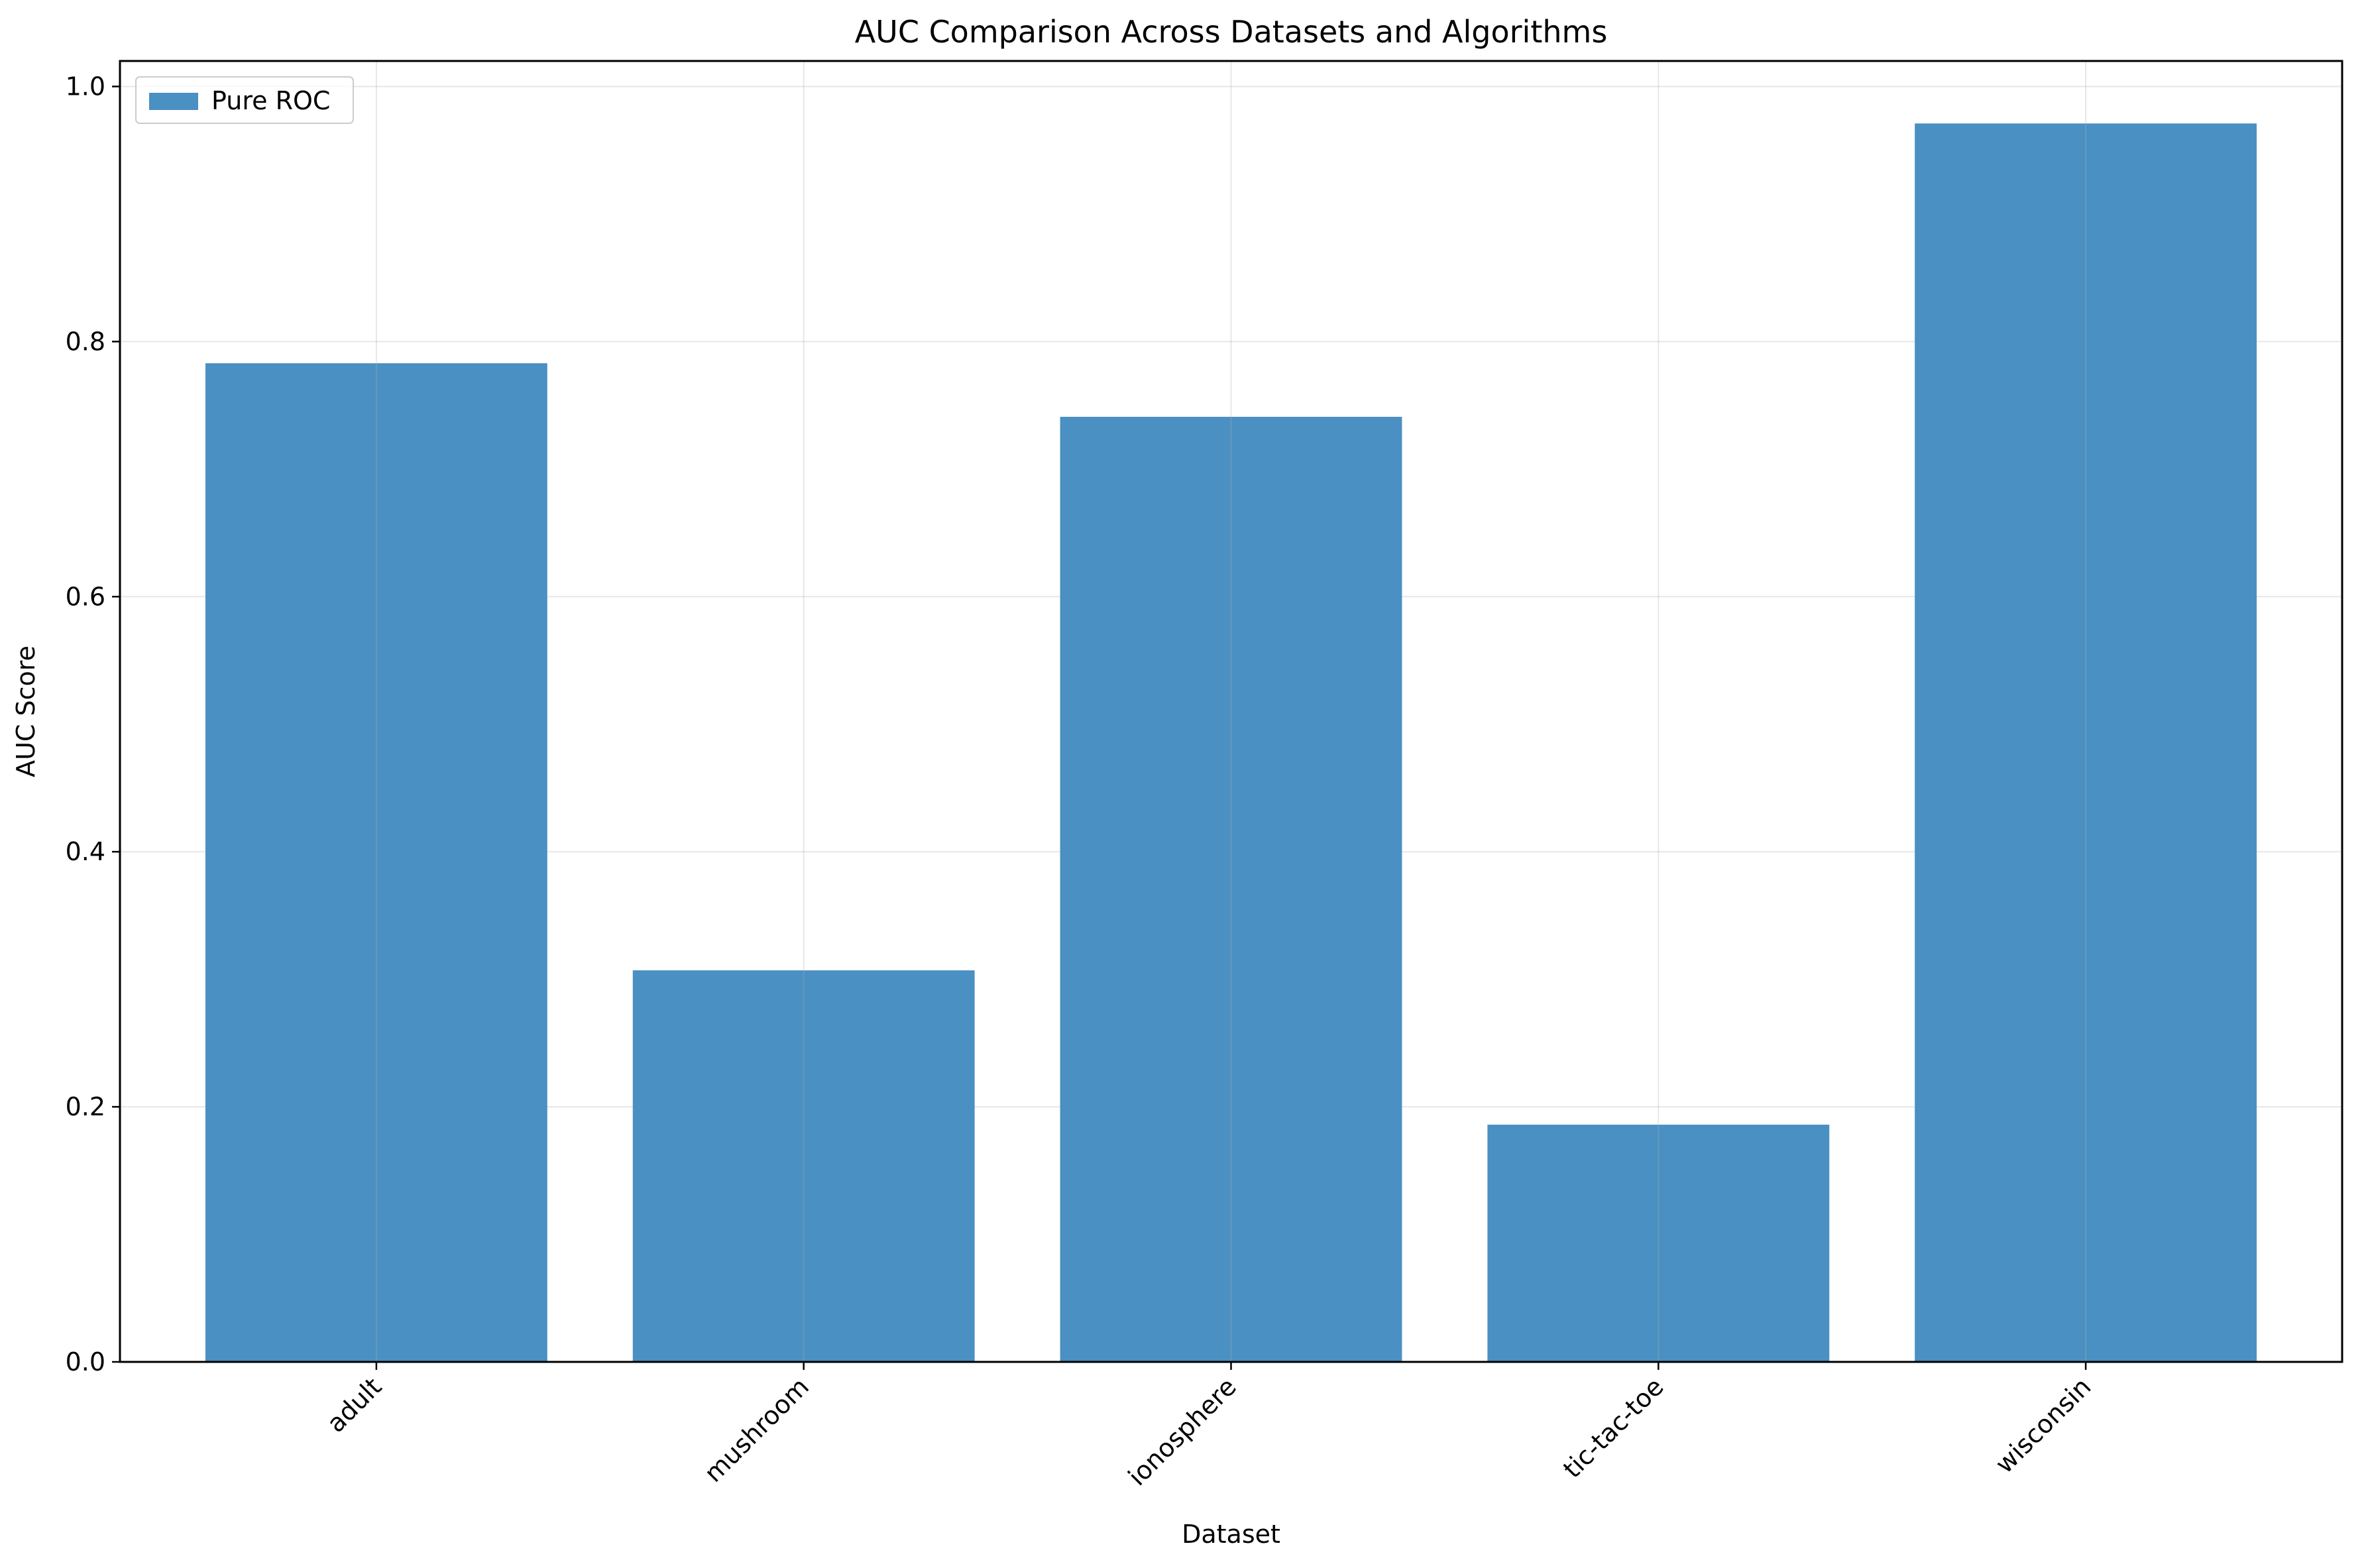  What do you see at coordinates (1231, 1534) in the screenshot?
I see `x-axis-label: Dataset` at bounding box center [1231, 1534].